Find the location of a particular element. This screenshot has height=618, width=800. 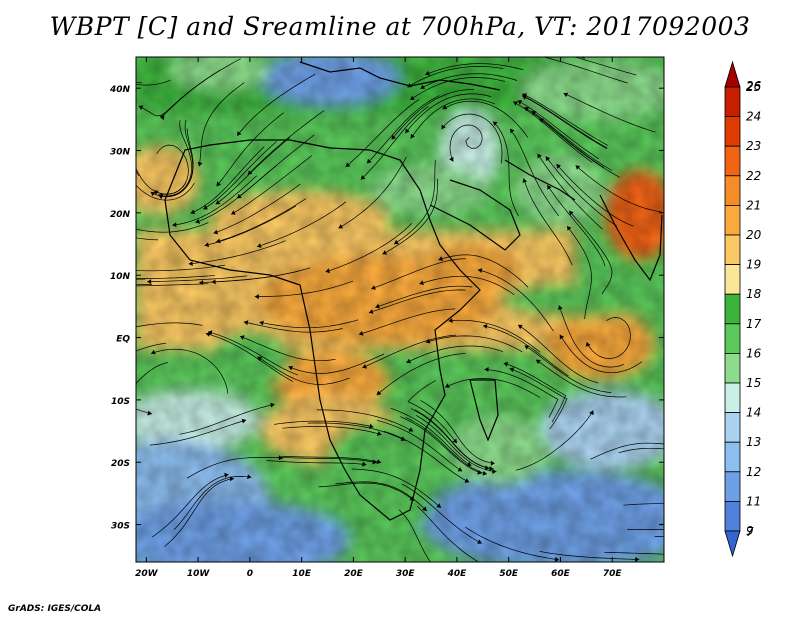

colorbar-label: 13 is located at coordinates (753, 442).